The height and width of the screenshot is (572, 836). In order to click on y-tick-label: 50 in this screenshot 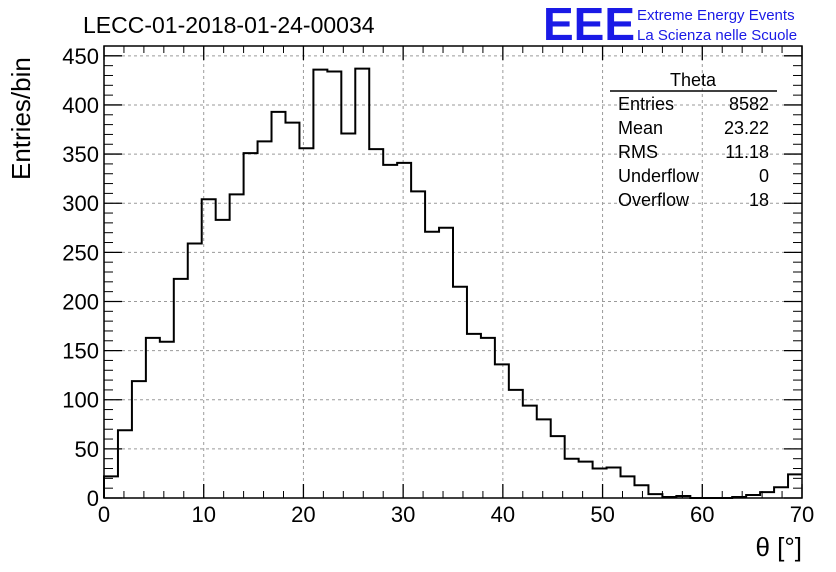, I will do `click(87, 449)`.